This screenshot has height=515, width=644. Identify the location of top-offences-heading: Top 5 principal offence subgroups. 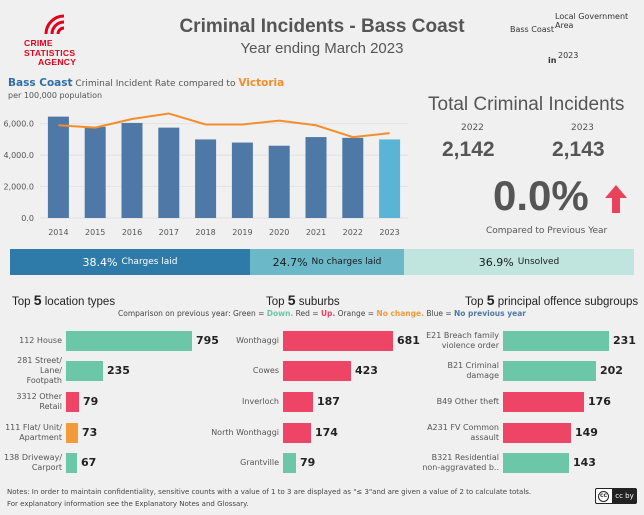
(551, 300).